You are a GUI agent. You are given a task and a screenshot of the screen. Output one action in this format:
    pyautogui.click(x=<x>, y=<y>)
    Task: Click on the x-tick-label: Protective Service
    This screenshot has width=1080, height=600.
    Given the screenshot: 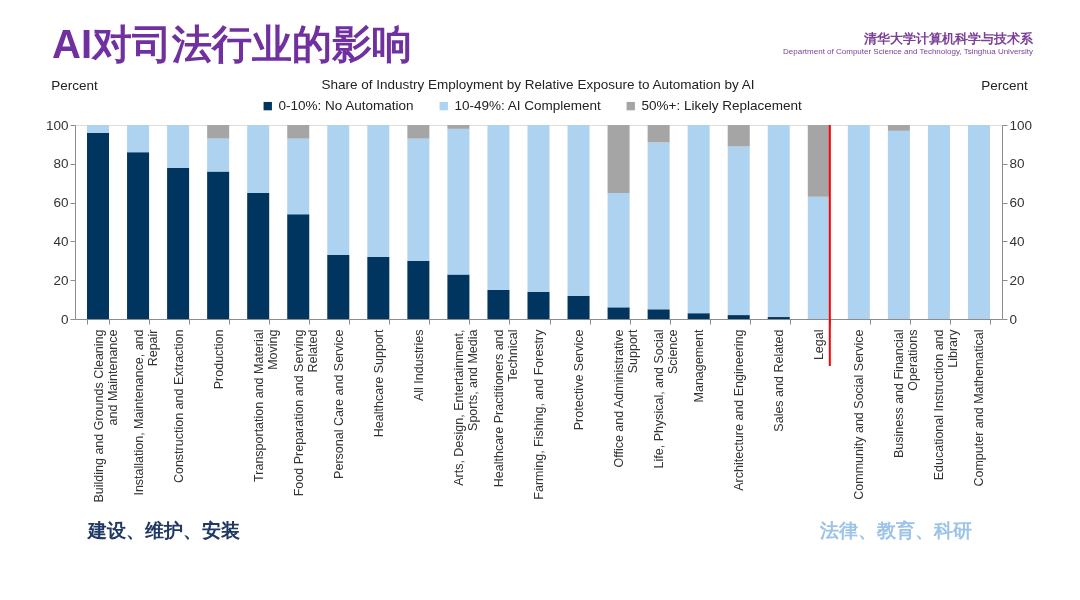 What is the action you would take?
    pyautogui.click(x=579, y=380)
    